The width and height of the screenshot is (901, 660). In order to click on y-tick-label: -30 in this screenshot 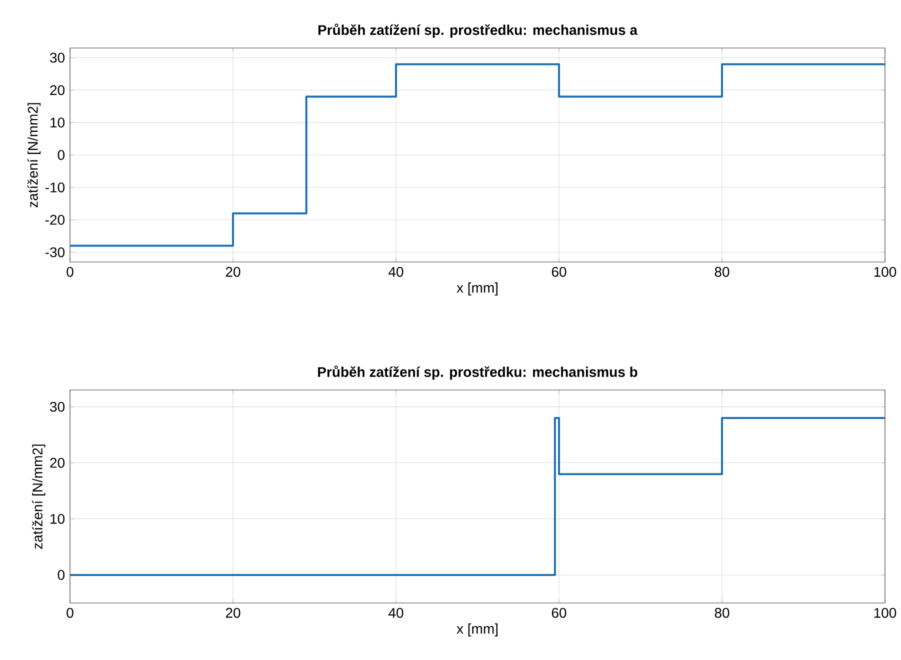, I will do `click(55, 252)`.